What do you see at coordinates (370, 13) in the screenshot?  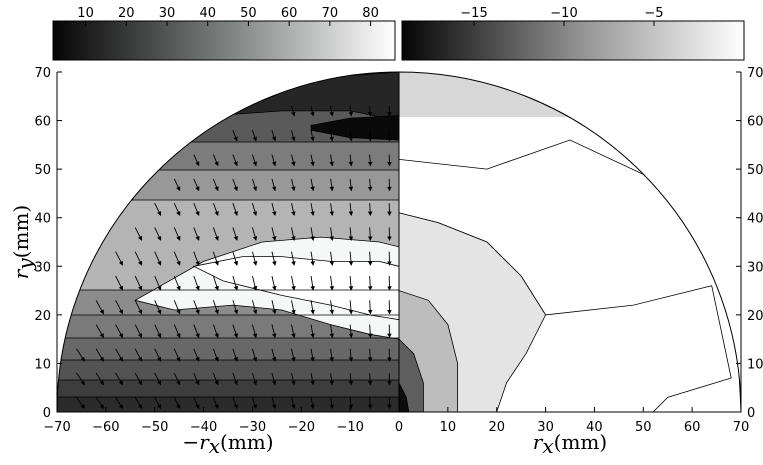 I see `colorbar-left-tick-label: 80` at bounding box center [370, 13].